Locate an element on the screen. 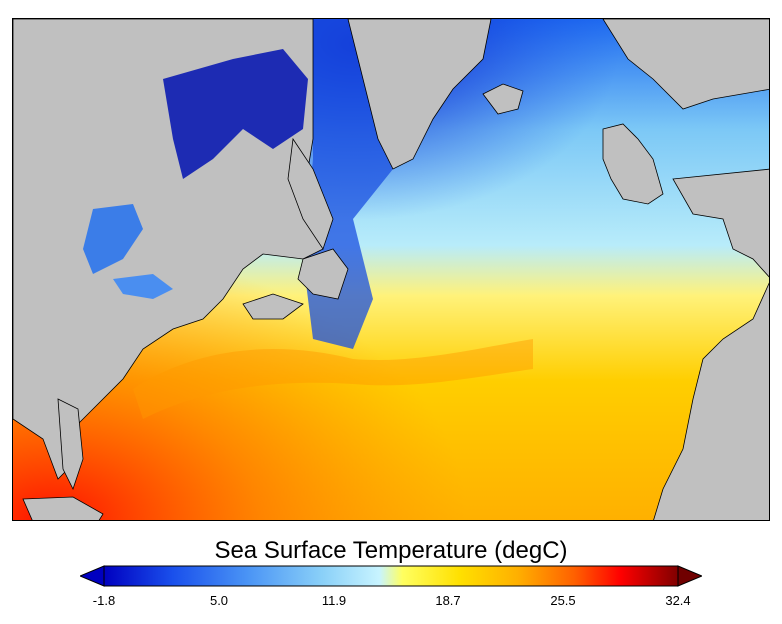 This screenshot has width=782, height=624. colorbar is located at coordinates (391, 578).